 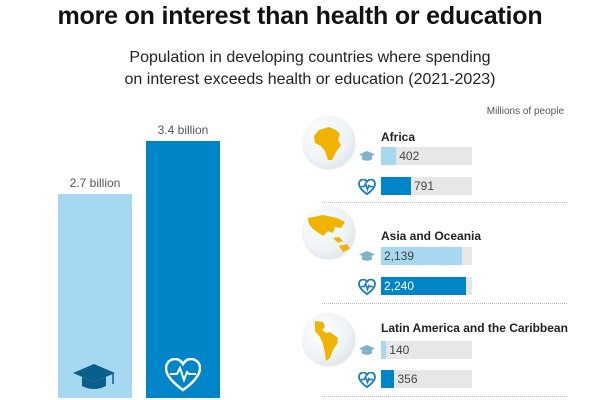 I want to click on asia-oceania-globe, so click(x=329, y=232).